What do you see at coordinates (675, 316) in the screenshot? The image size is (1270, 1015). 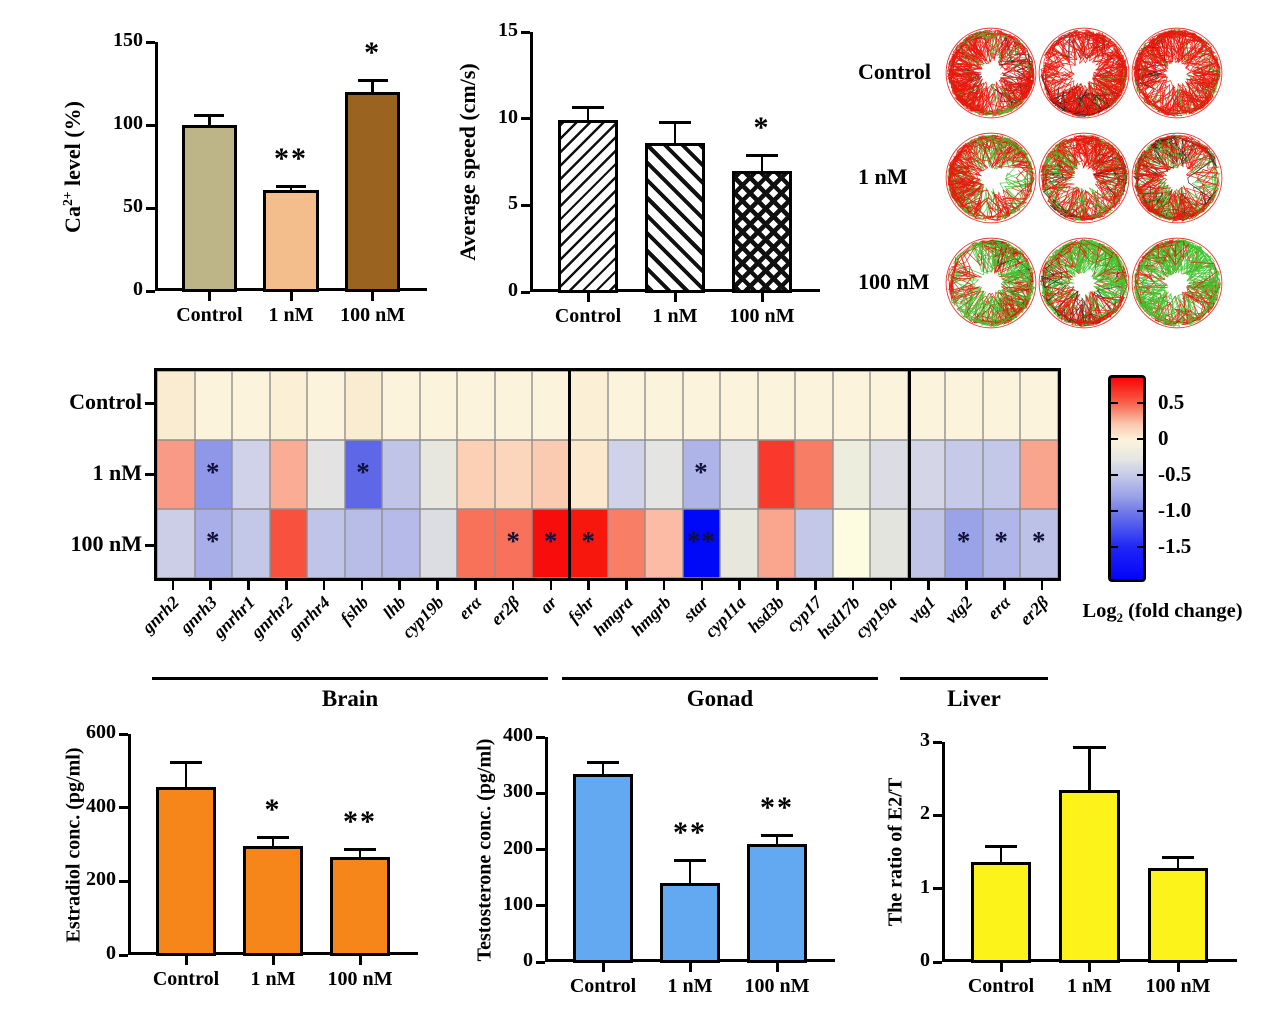 I see `x-category-label: 1 nM` at bounding box center [675, 316].